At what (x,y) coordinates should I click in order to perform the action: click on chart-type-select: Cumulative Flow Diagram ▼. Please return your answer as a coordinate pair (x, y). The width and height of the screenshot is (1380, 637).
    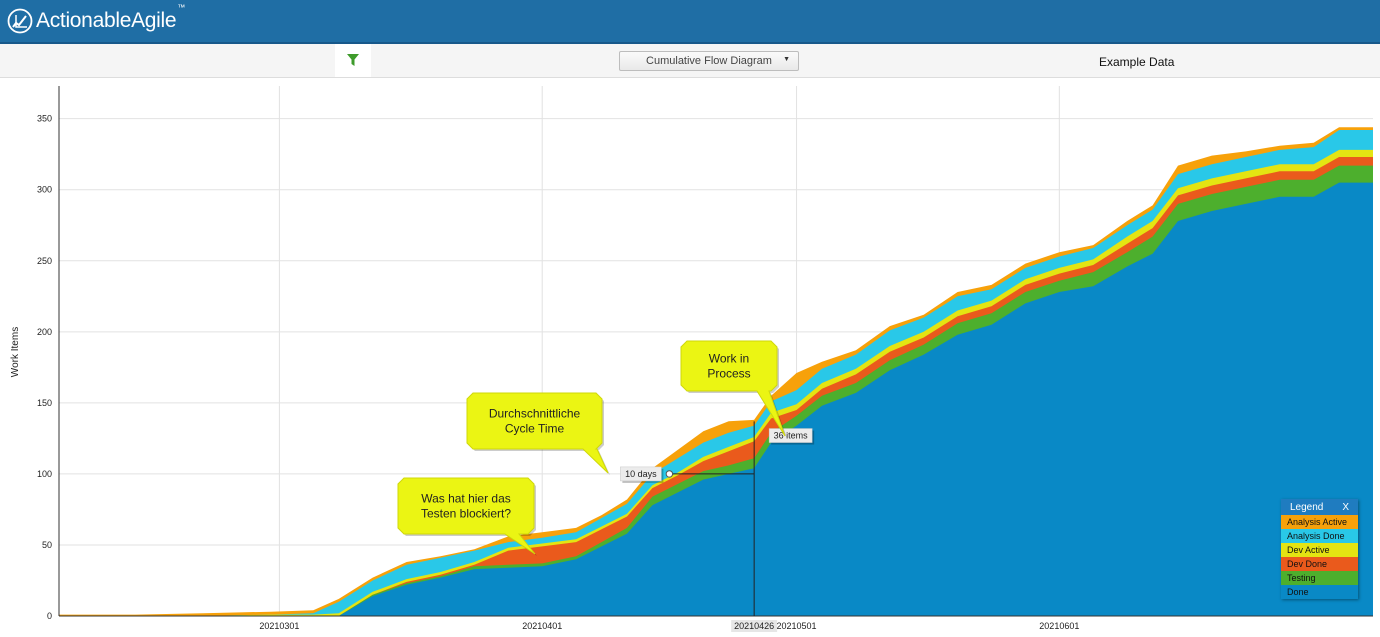
    Looking at the image, I should click on (709, 61).